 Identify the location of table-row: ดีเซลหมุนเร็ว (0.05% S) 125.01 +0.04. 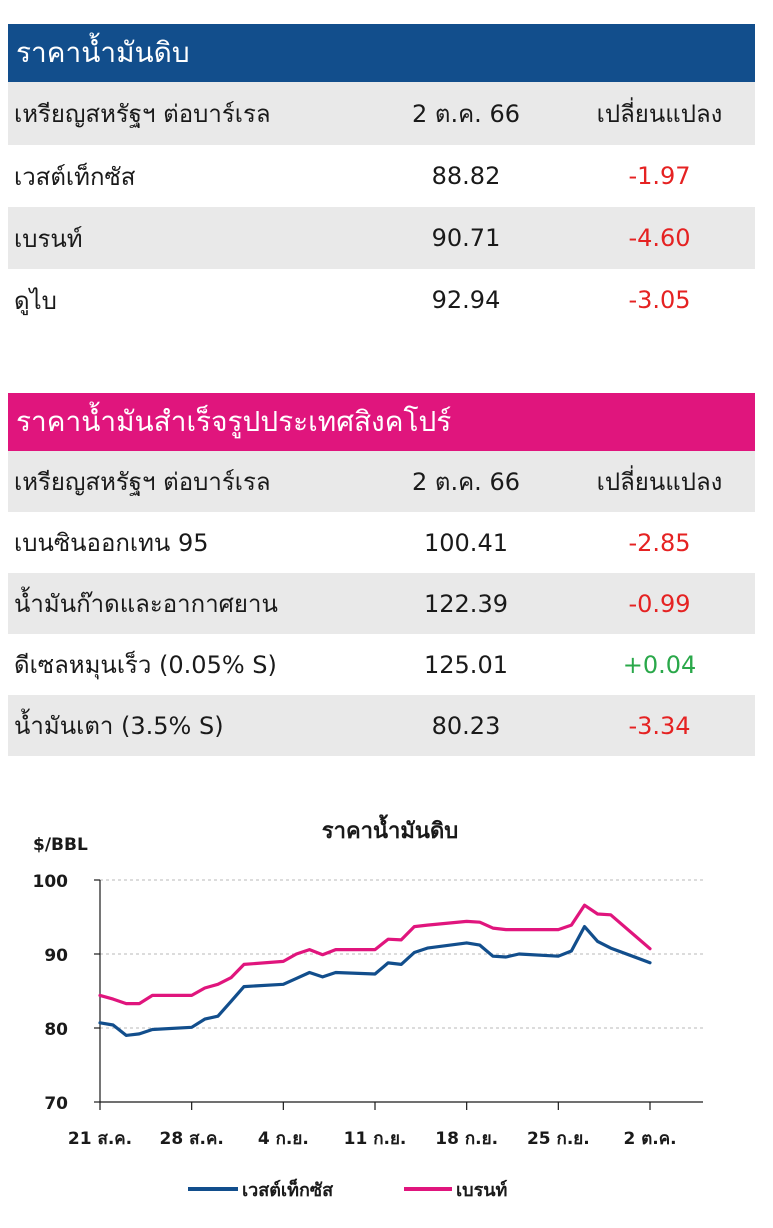
(381, 664).